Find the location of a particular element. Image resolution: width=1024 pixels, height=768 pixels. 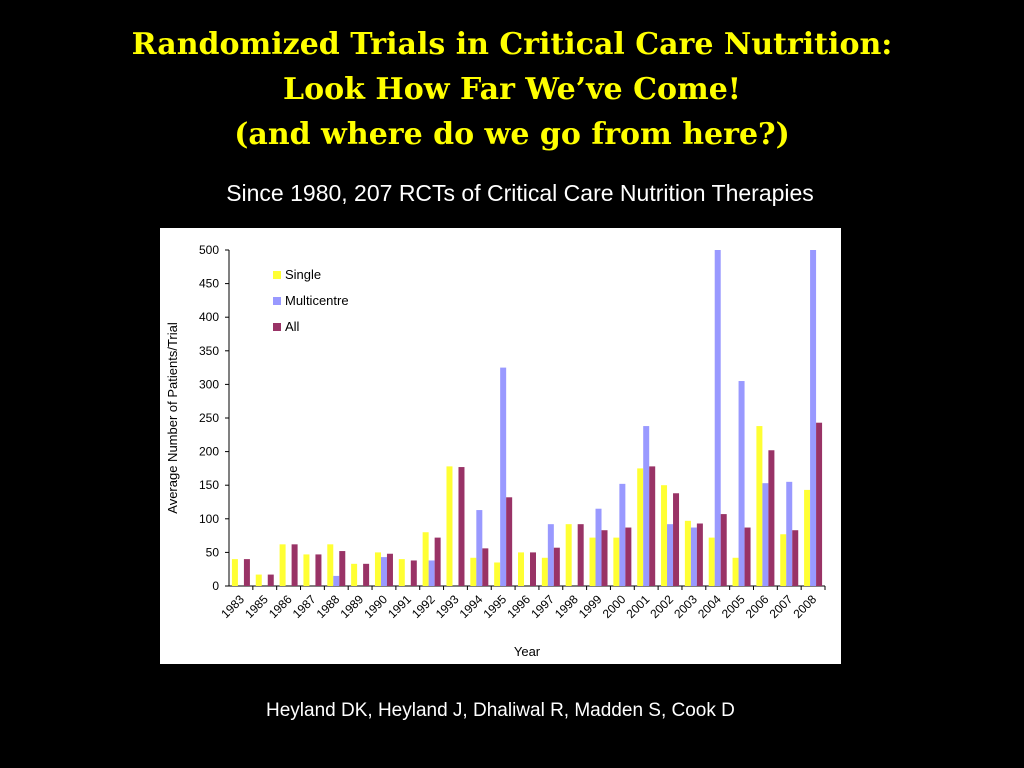

bar-single-2006 is located at coordinates (759, 506).